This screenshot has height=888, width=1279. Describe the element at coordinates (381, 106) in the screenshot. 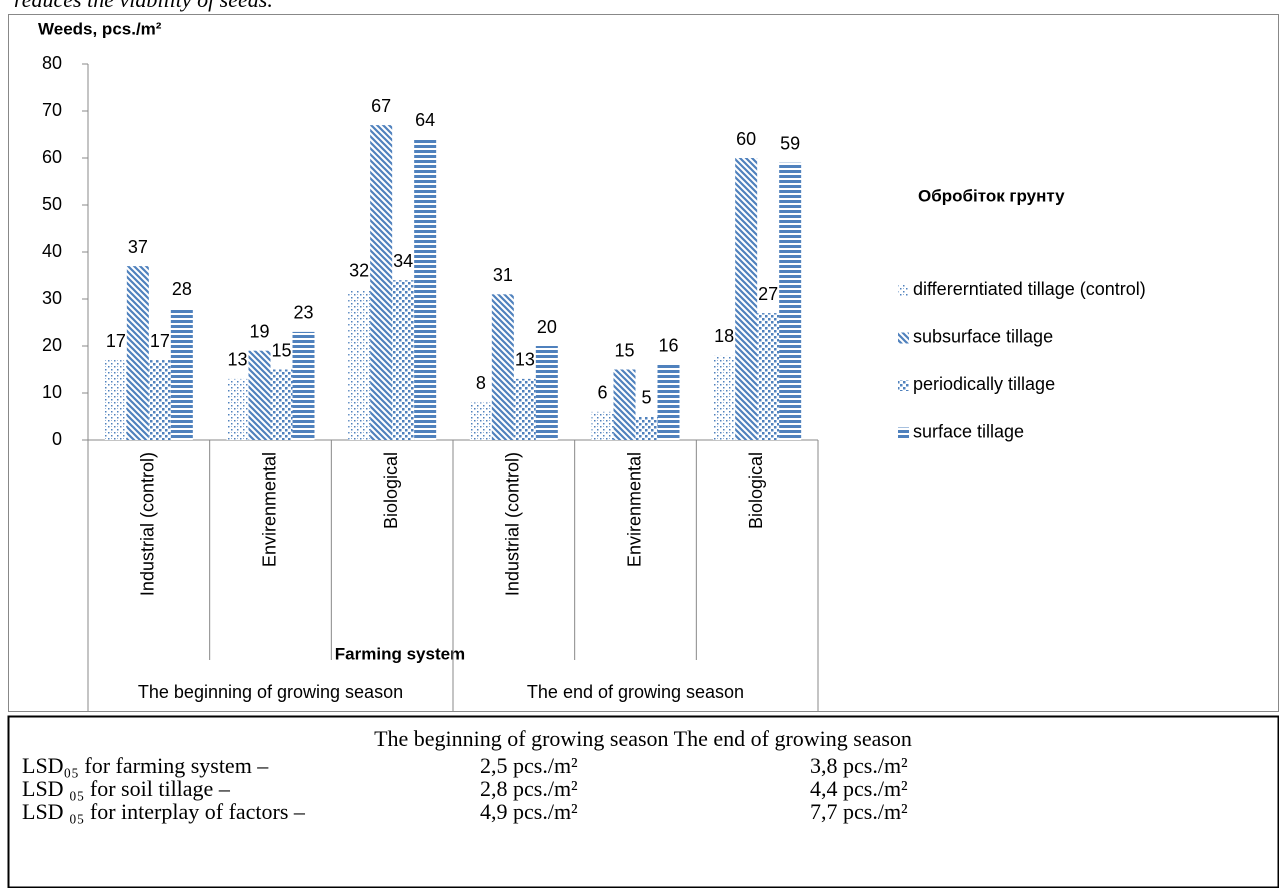

I see `data-label: 67` at that location.